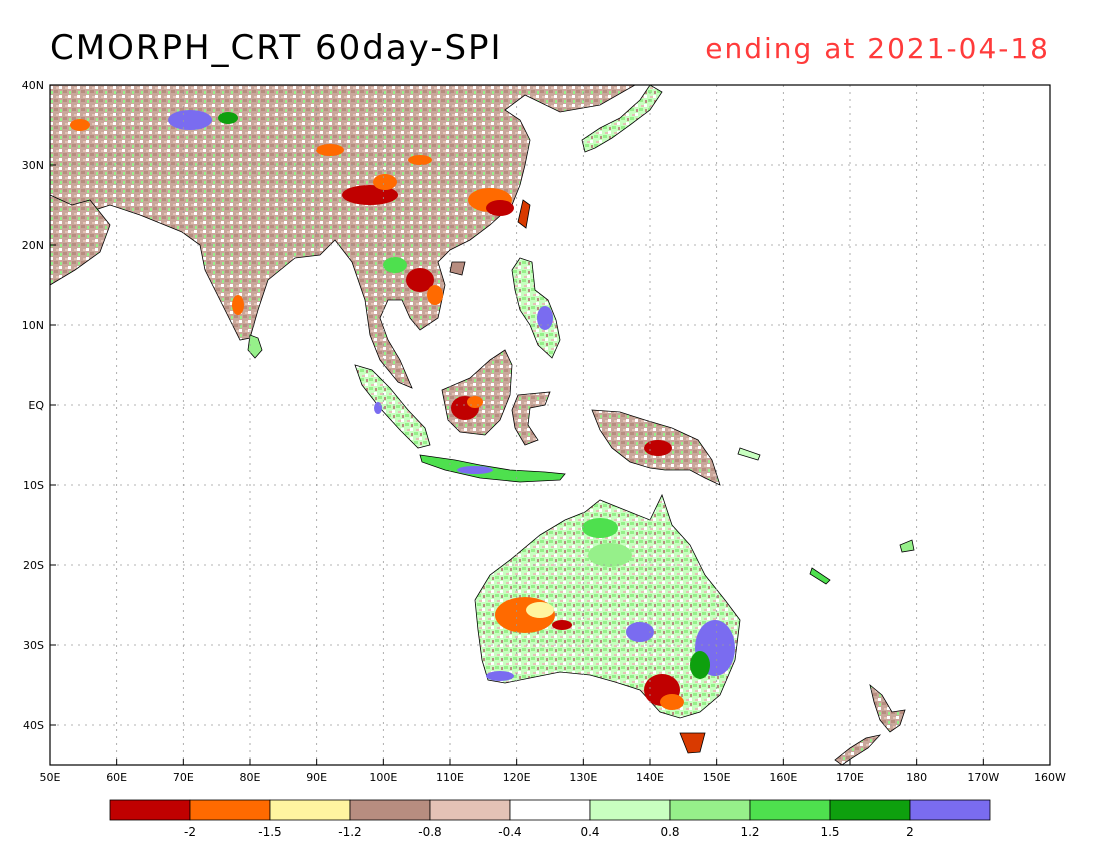 The image size is (1100, 850). What do you see at coordinates (607, 606) in the screenshot?
I see `landmass-australia` at bounding box center [607, 606].